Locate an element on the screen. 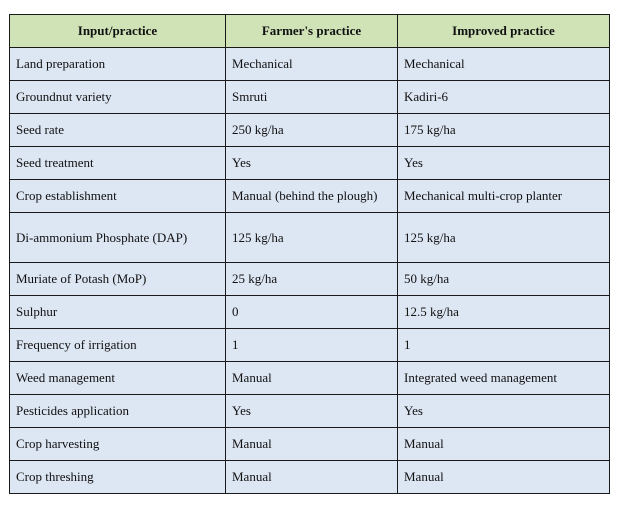 The width and height of the screenshot is (619, 507). column-header-improved-practice: Improved practice is located at coordinates (503, 31).